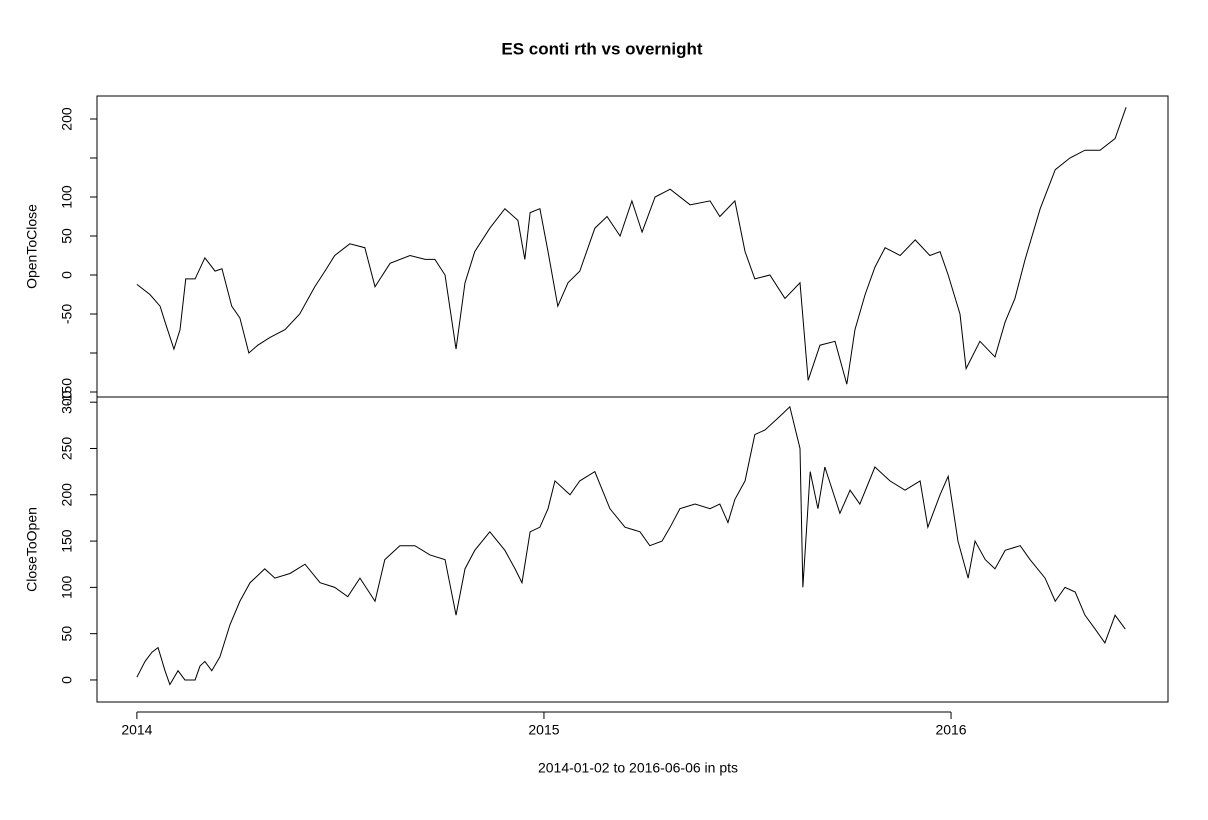 The image size is (1208, 820). Describe the element at coordinates (32, 246) in the screenshot. I see `y-axis-label: OpenToClose` at that location.